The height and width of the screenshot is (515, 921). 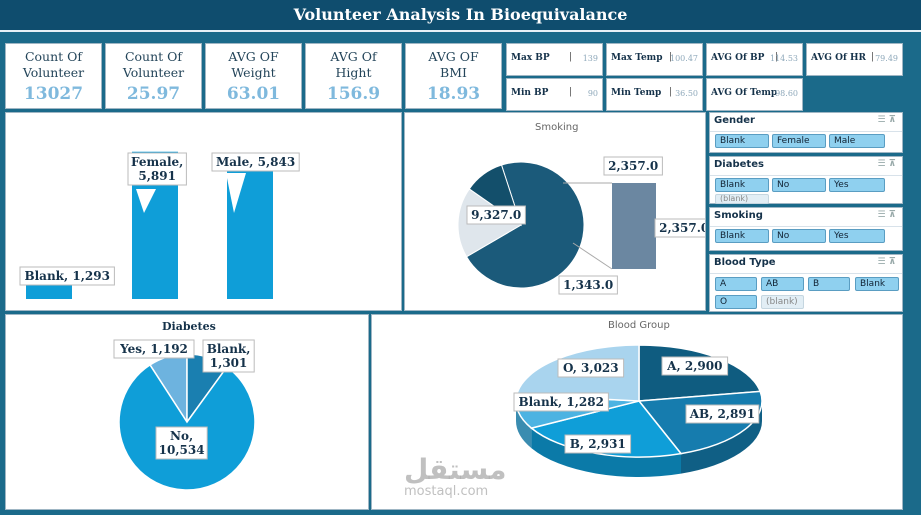 I want to click on chart-title: Blood Group, so click(x=639, y=325).